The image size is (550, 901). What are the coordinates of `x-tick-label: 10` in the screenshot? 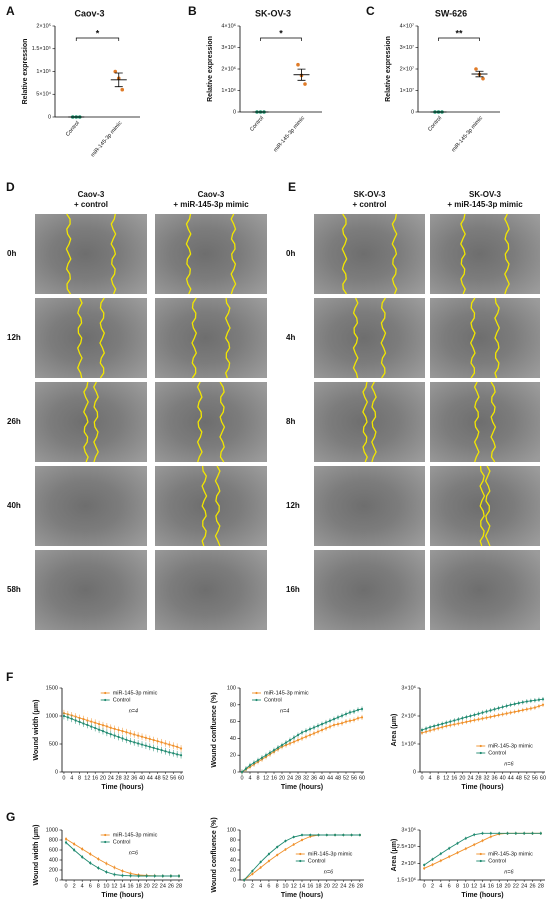 It's located at (285, 886).